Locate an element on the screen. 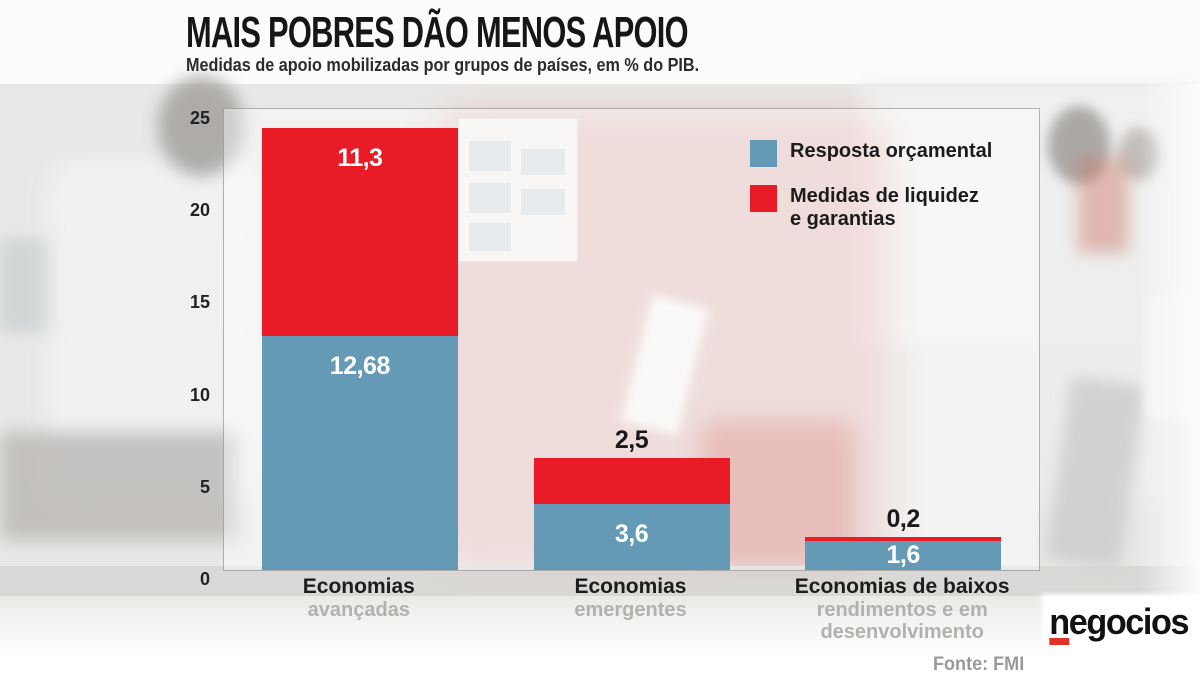 This screenshot has width=1200, height=676. logo-backdrop is located at coordinates (1121, 625).